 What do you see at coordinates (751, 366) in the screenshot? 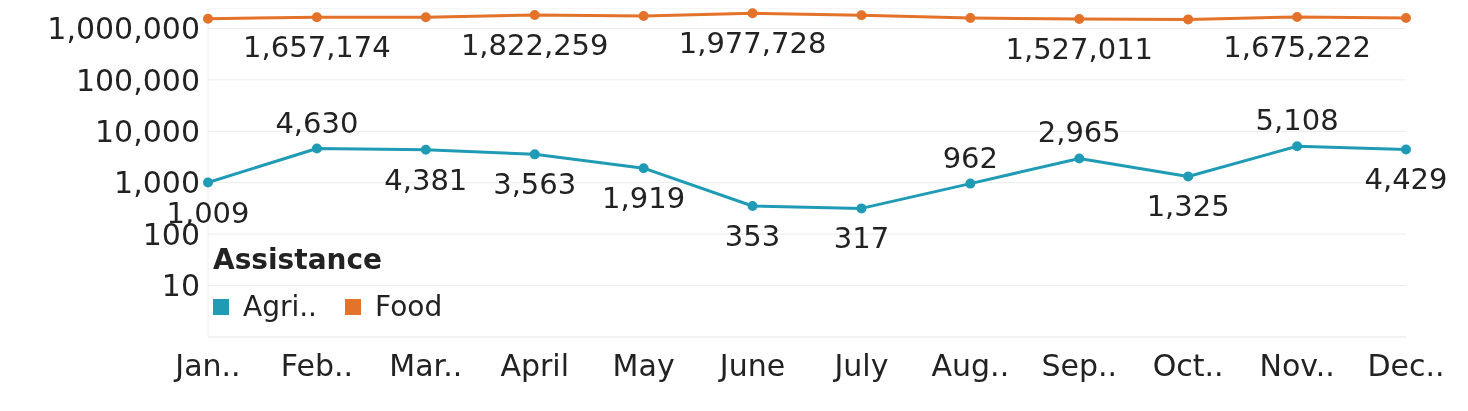
I see `x-tick-label: June` at bounding box center [751, 366].